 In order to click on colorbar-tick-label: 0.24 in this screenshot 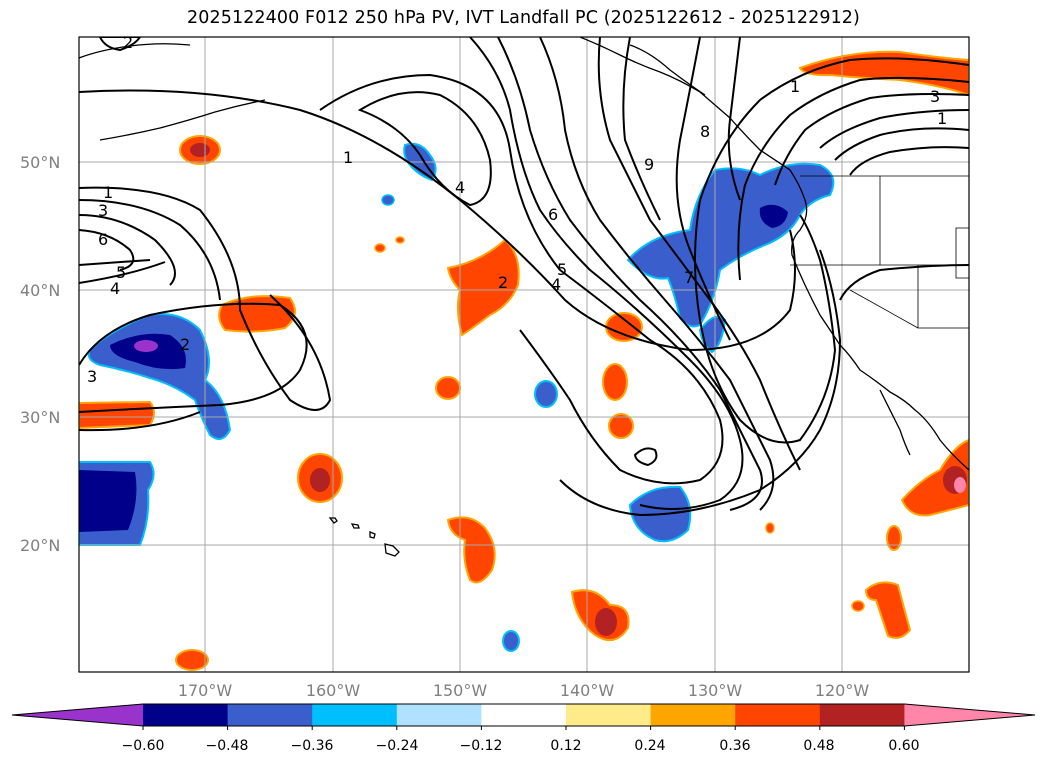, I will do `click(649, 746)`.